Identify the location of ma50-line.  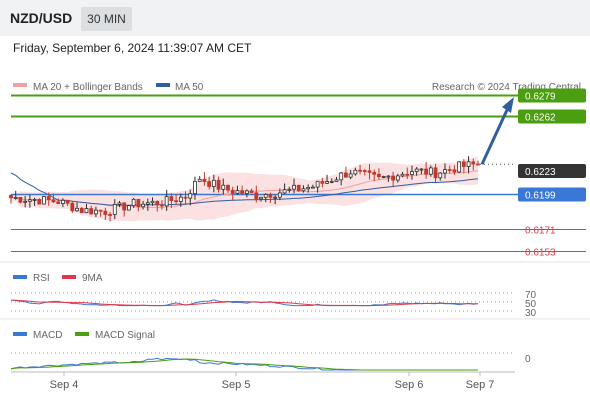
(244, 189).